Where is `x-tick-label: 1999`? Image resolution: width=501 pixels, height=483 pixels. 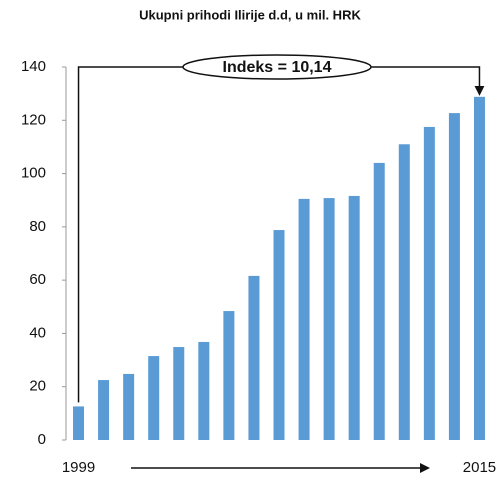 x-tick-label: 1999 is located at coordinates (78, 467).